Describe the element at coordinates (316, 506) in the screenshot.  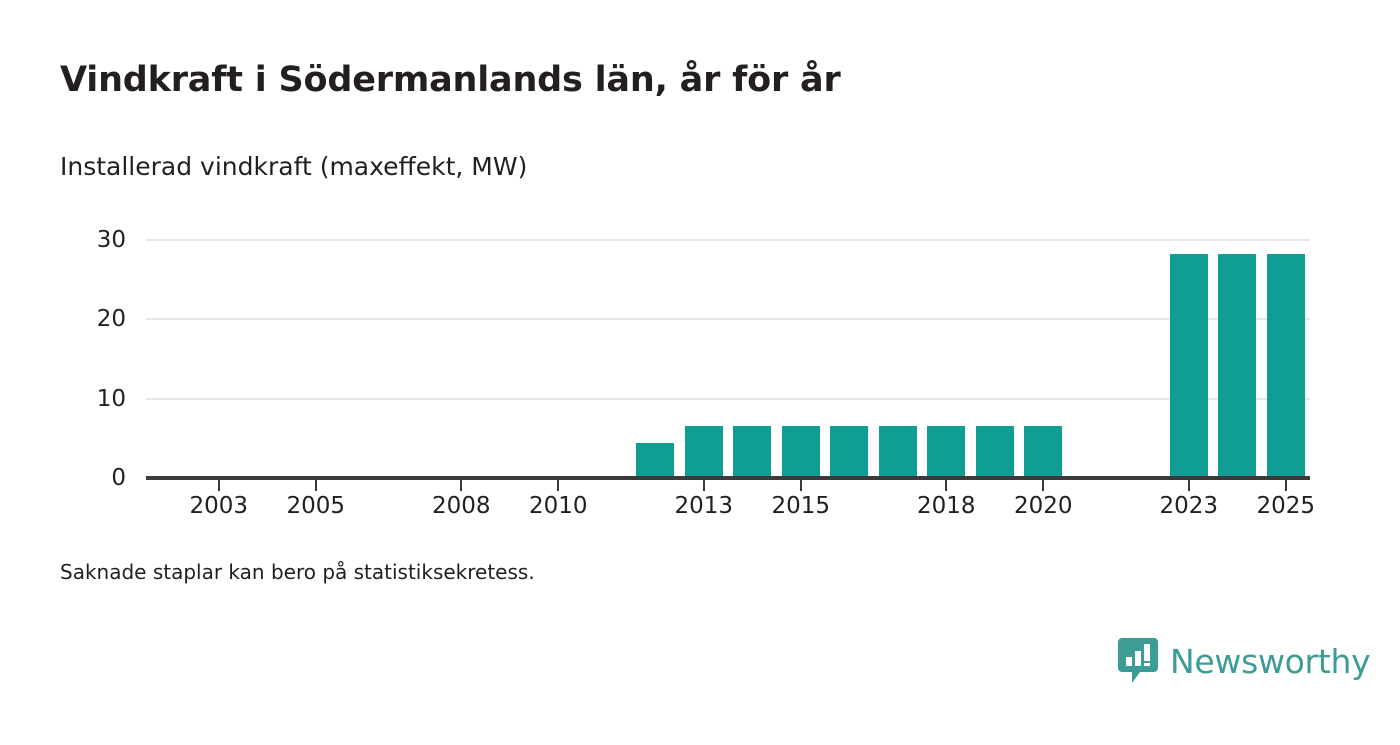
I see `x-axis-tick-label: 2005` at that location.